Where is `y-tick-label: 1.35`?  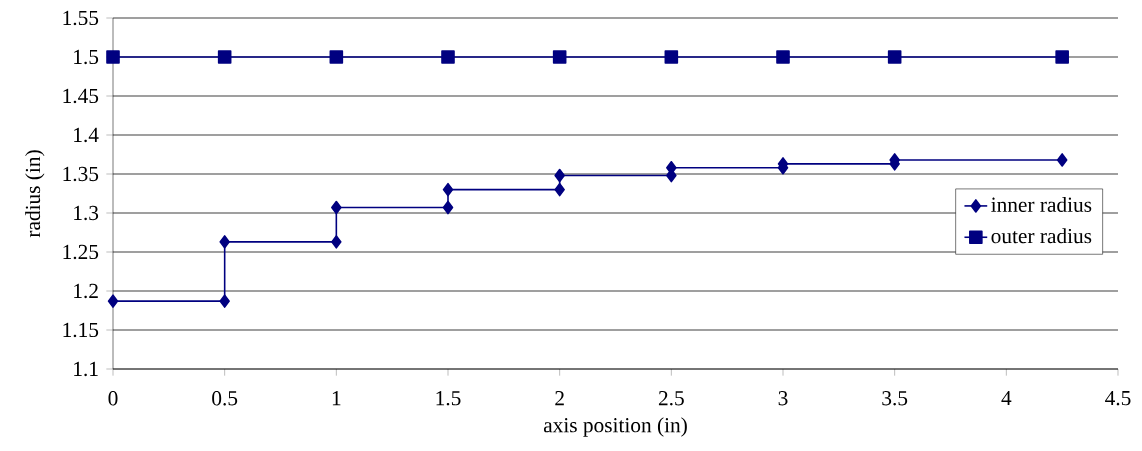 y-tick-label: 1.35 is located at coordinates (81, 174).